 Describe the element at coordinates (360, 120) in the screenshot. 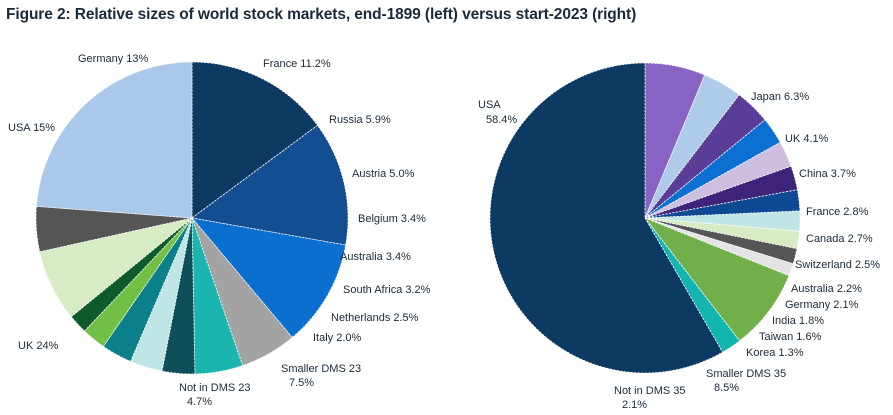

I see `label-left-russia: Russia 5.9%` at that location.